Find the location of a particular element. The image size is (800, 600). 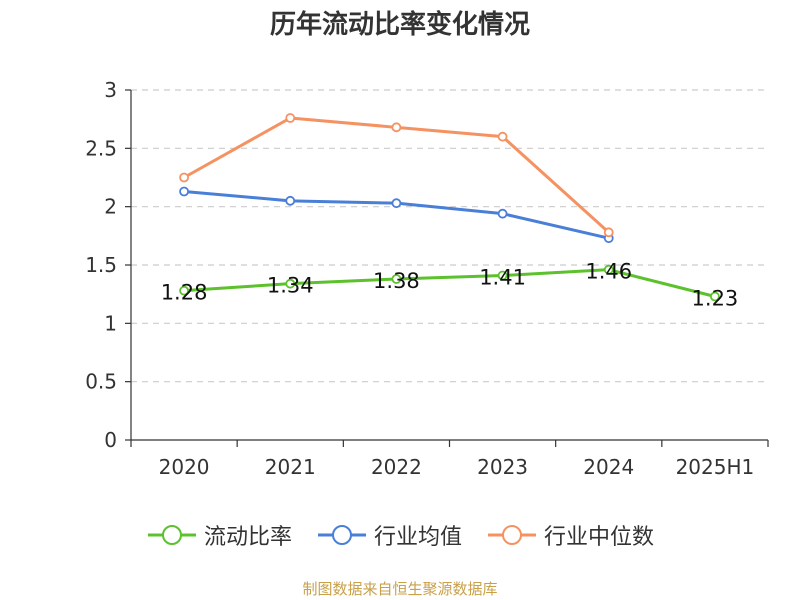

x-tick-label: 2021 is located at coordinates (290, 467).